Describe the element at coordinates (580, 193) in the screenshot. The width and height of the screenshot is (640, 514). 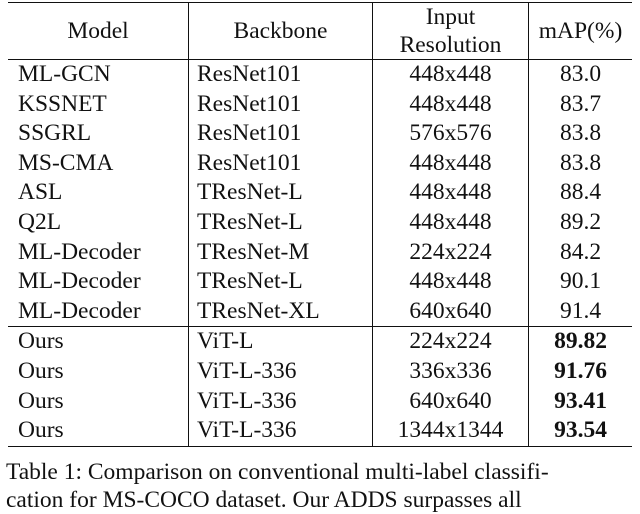
I see `cell-map: 88.4` at that location.